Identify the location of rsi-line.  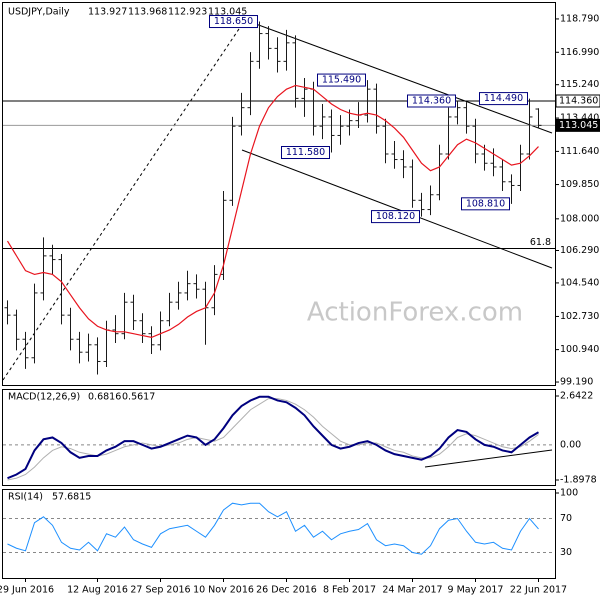
(273, 528).